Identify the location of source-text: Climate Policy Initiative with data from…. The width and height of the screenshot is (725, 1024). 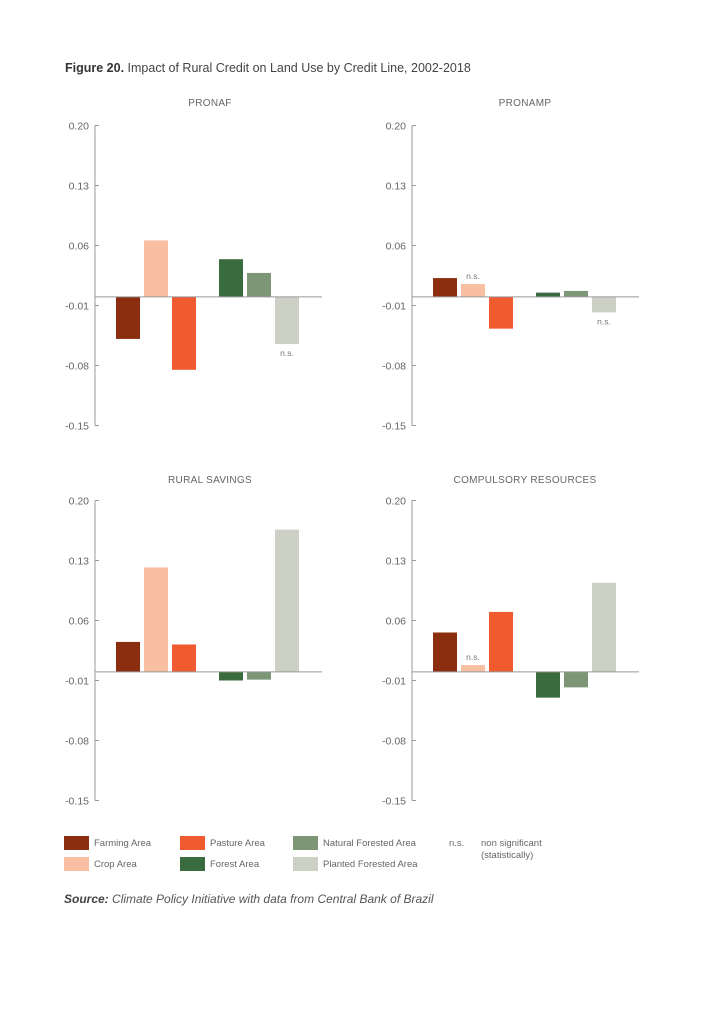
(273, 899).